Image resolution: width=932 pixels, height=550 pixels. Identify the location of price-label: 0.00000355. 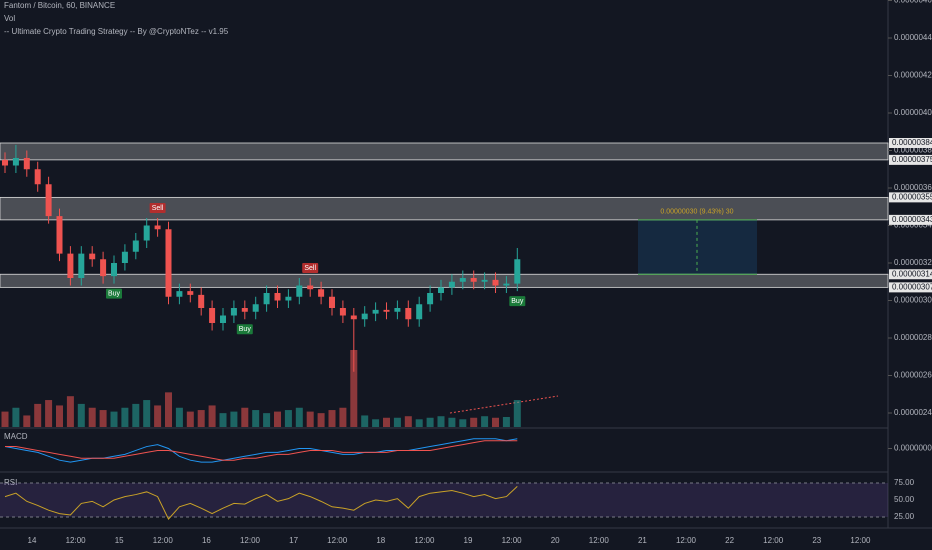
(912, 196).